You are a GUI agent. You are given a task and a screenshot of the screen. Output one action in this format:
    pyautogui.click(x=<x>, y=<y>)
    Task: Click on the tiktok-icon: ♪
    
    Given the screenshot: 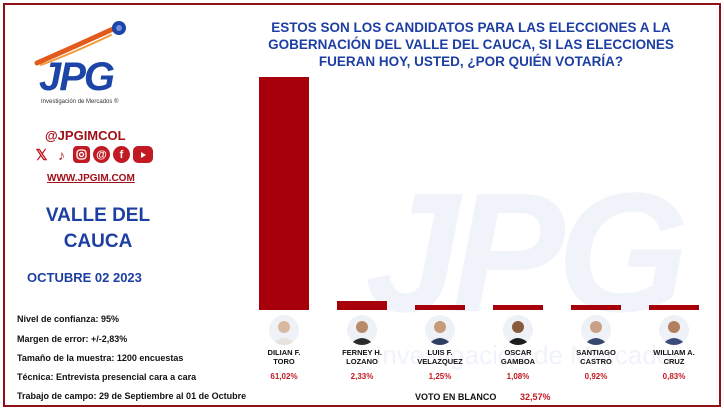 What is the action you would take?
    pyautogui.click(x=61, y=154)
    